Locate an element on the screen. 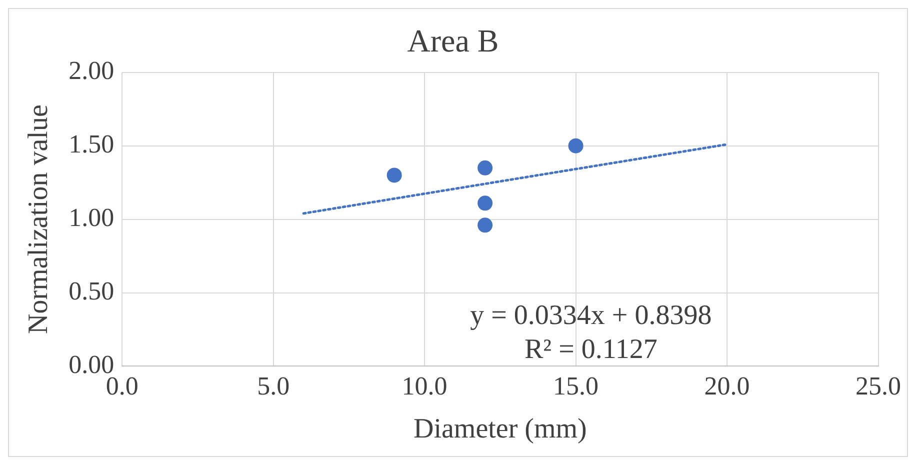  x-tick-label: 20.0 is located at coordinates (727, 386).